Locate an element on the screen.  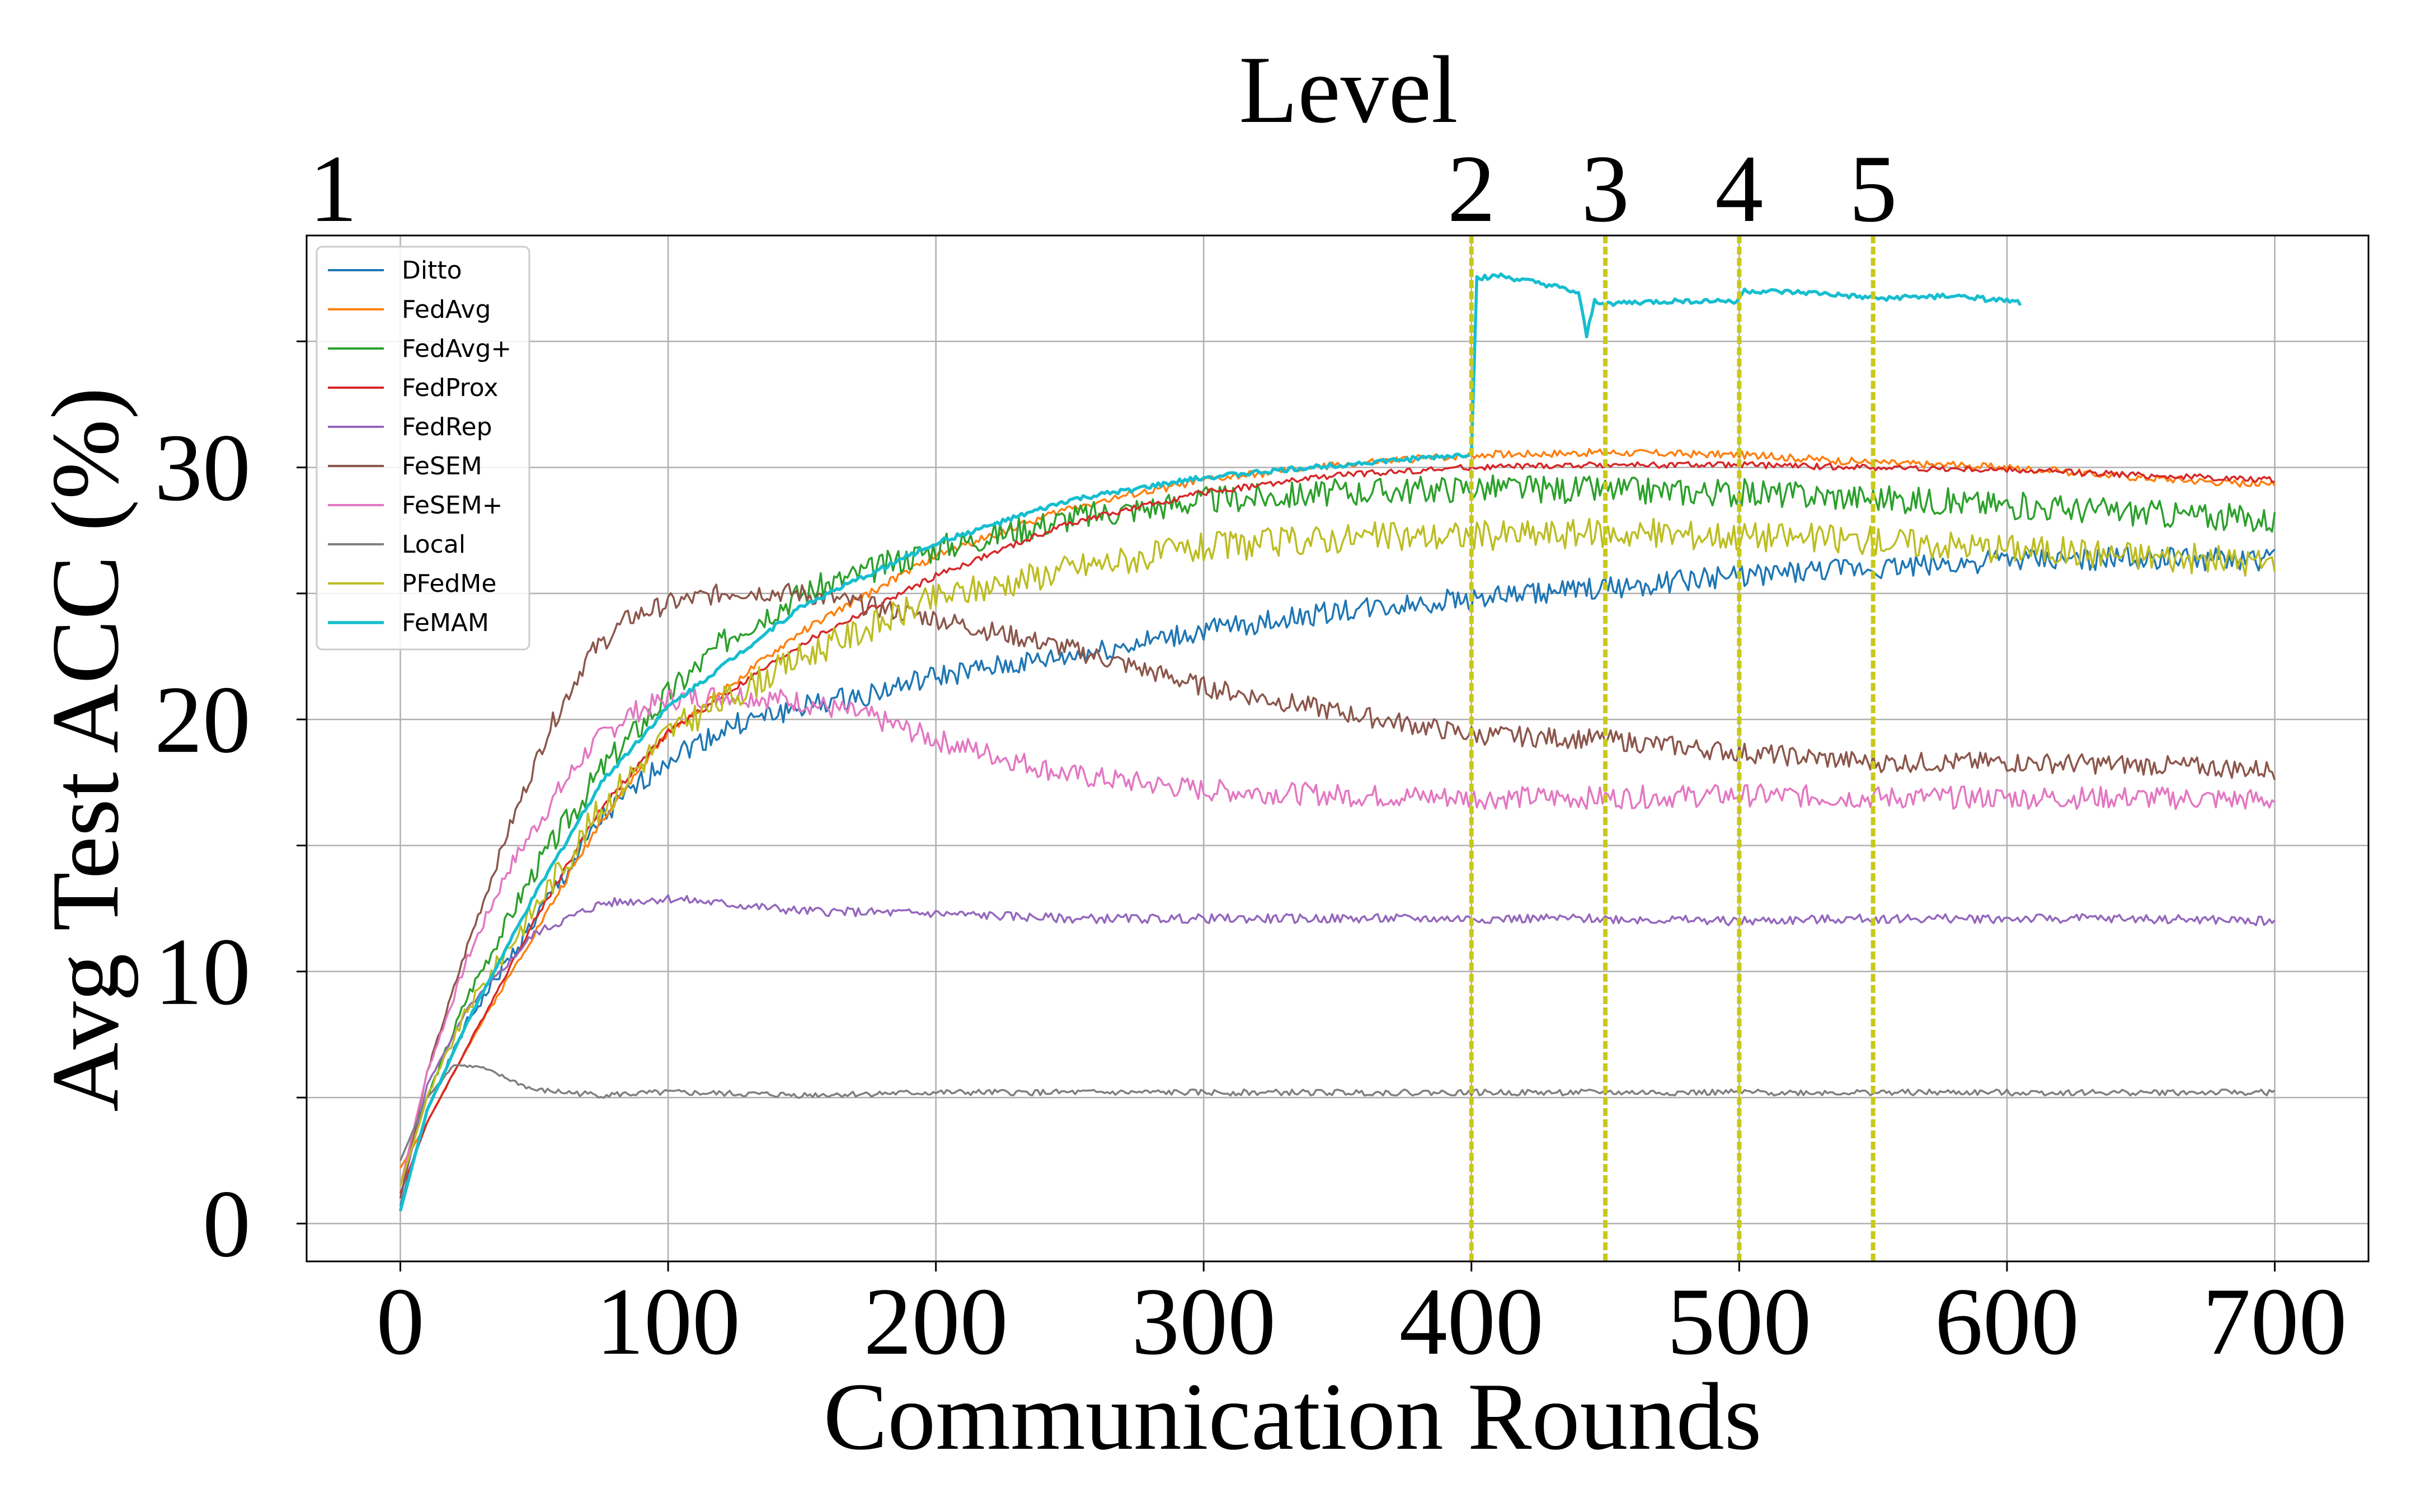
legend-label: FedAvg is located at coordinates (446, 310).